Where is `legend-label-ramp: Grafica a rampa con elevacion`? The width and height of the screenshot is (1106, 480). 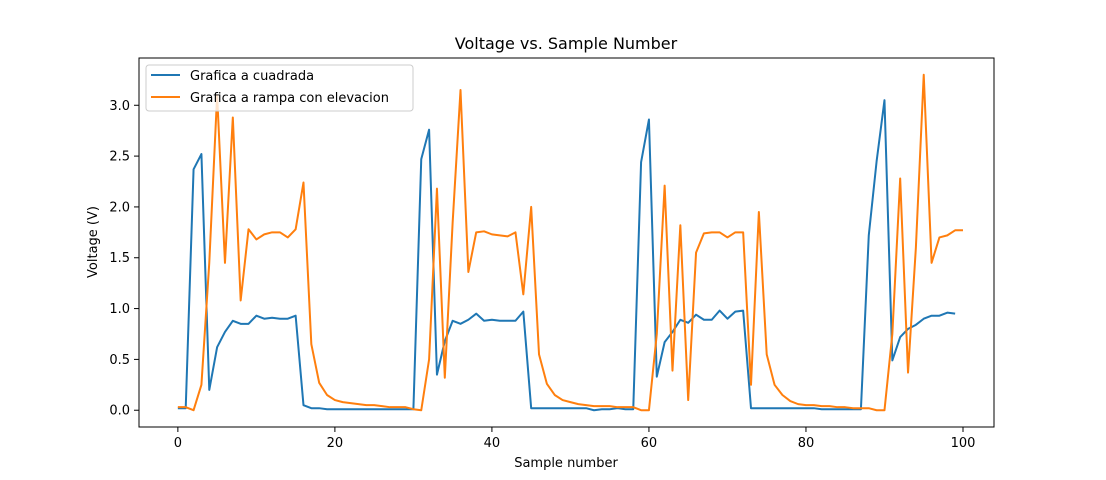
legend-label-ramp: Grafica a rampa con elevacion is located at coordinates (289, 98).